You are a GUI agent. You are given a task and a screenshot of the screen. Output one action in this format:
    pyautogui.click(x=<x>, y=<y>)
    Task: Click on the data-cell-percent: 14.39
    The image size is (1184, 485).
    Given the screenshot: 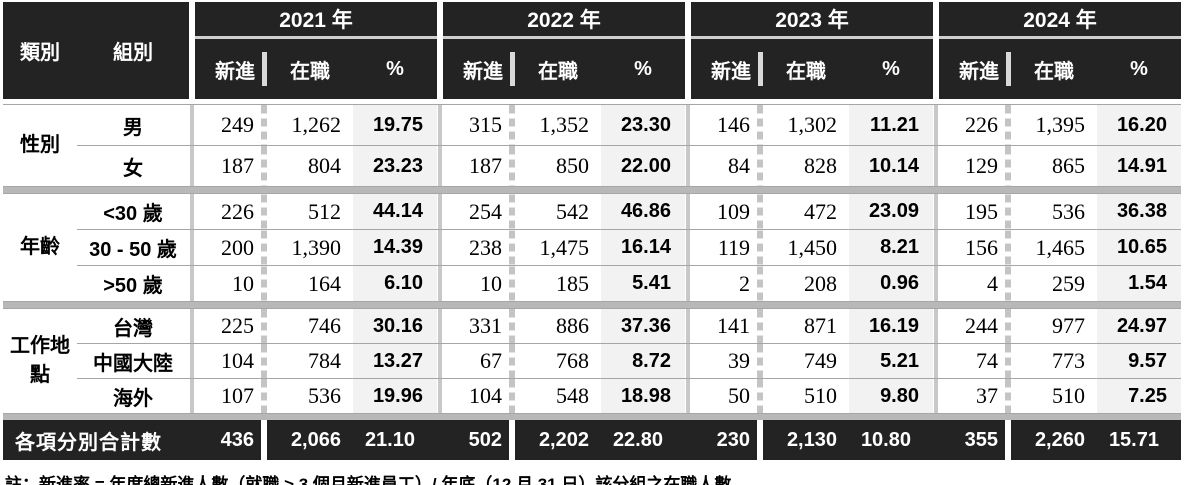 What is the action you would take?
    pyautogui.click(x=395, y=247)
    